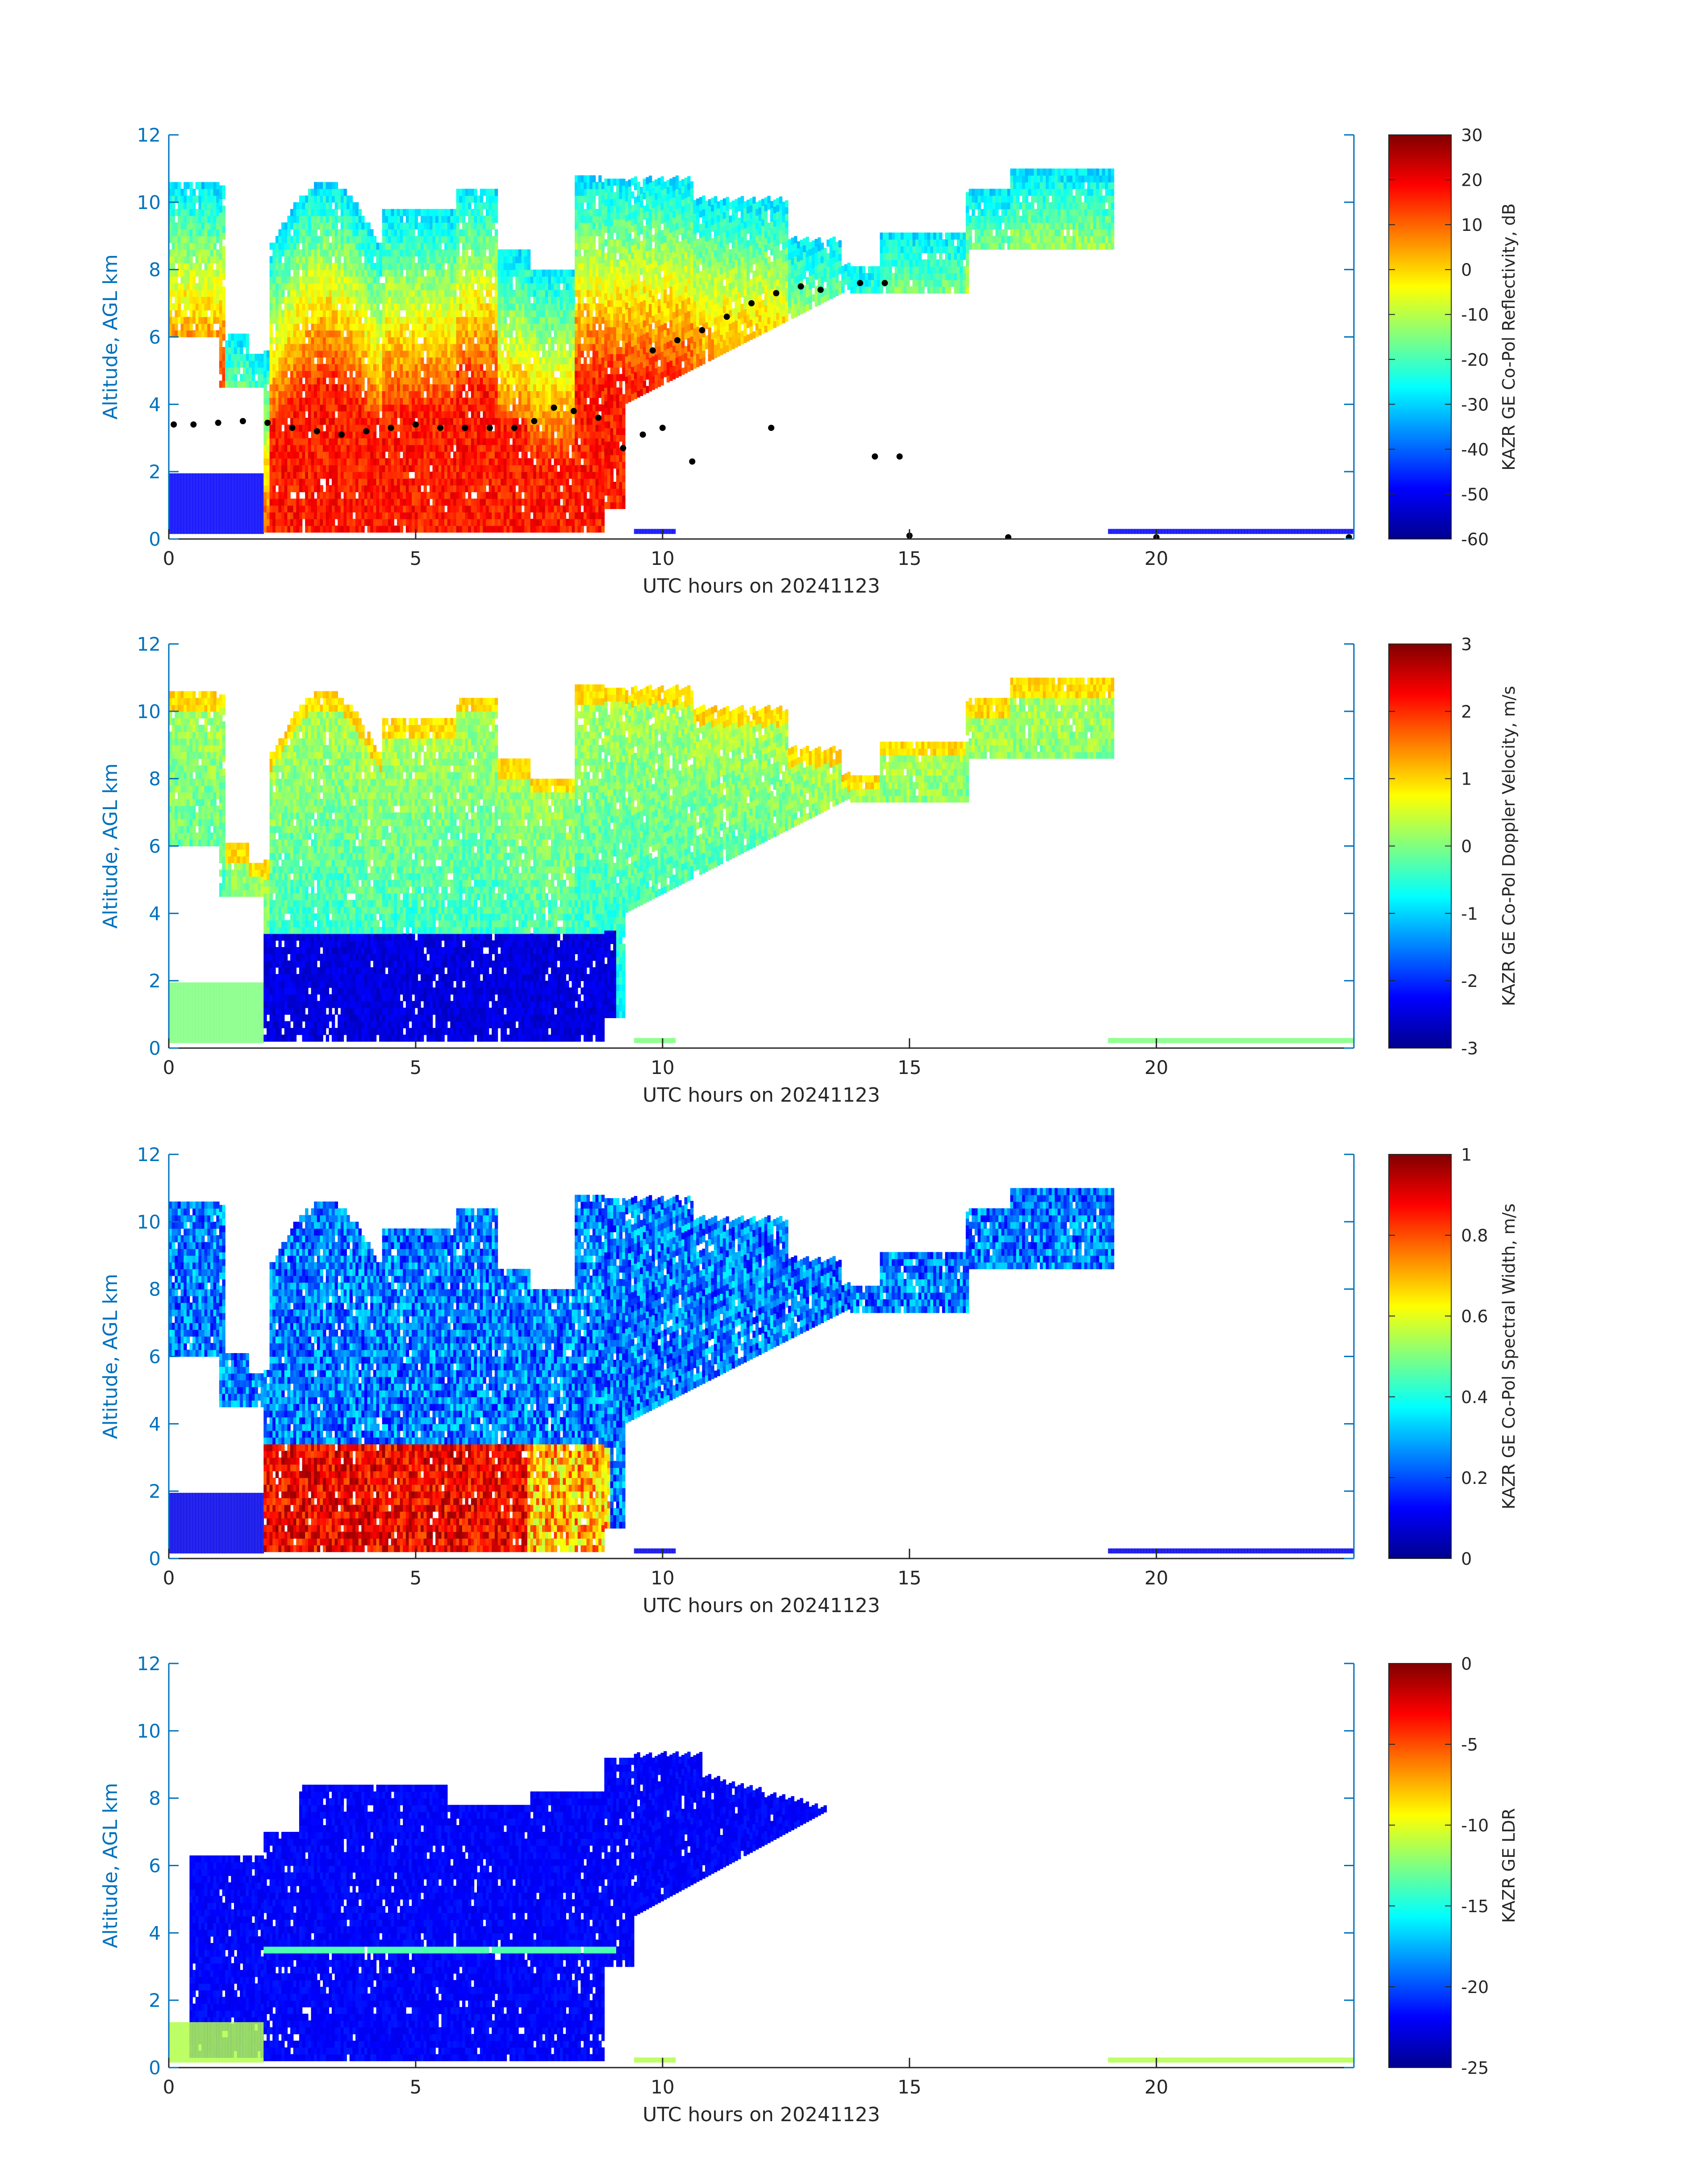  I want to click on colorbar-tick-label: 0.8, so click(1474, 1235).